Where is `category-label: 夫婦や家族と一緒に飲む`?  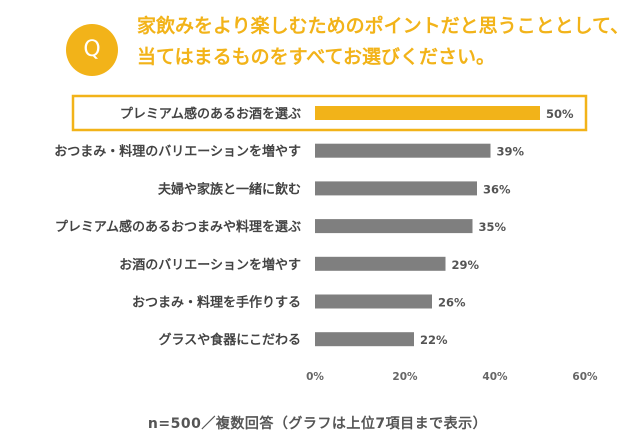 category-label: 夫婦や家族と一緒に飲む is located at coordinates (229, 189).